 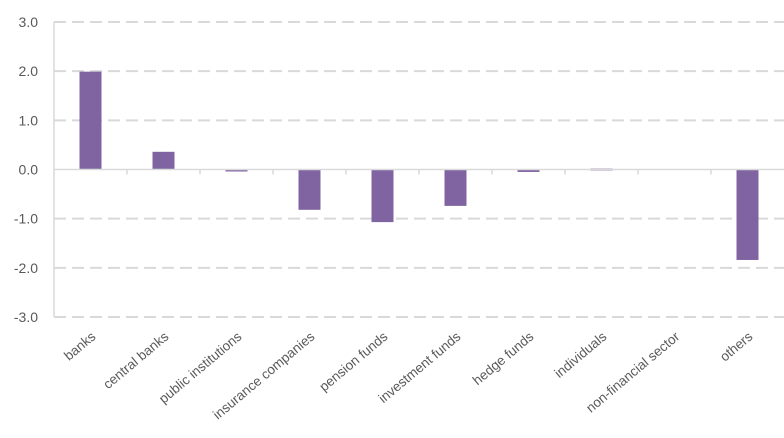 I want to click on x-tick-label: banks, so click(x=79, y=346).